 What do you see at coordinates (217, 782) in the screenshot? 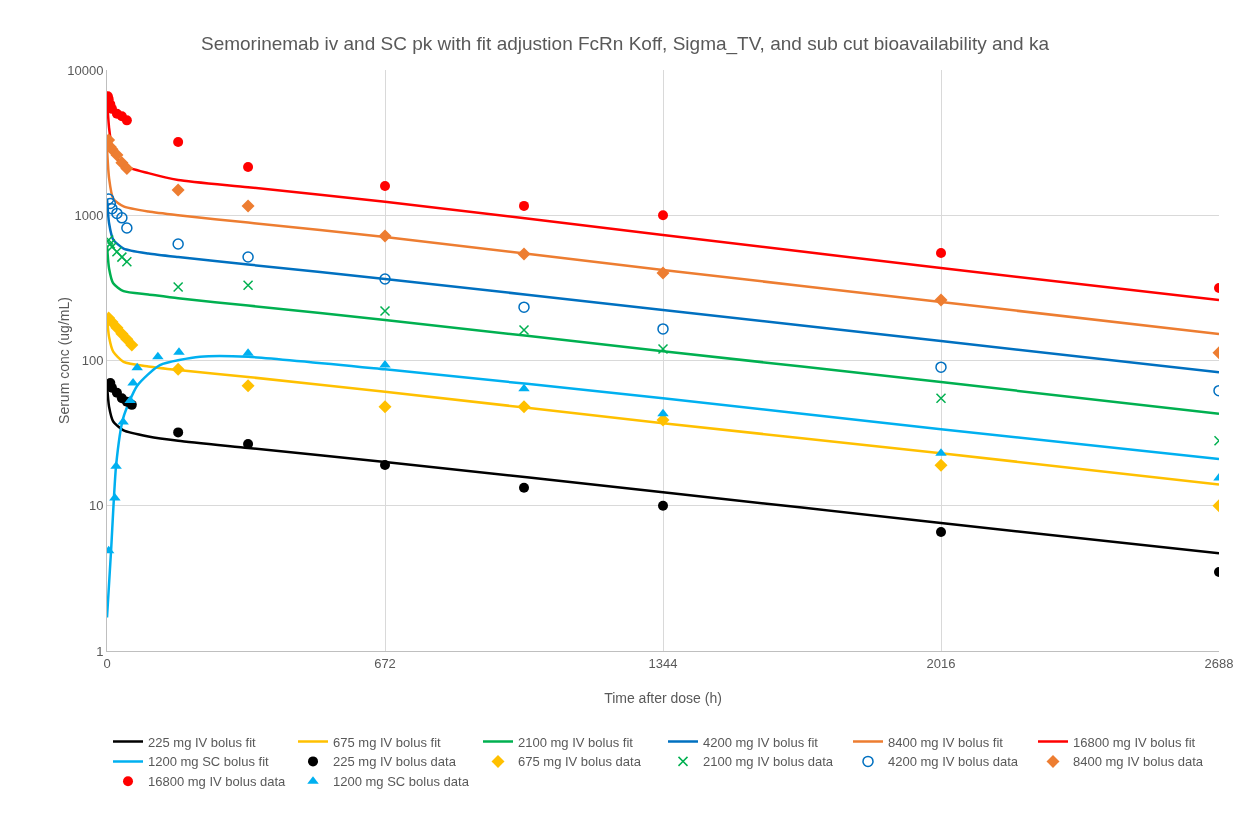
I see `legend-label: 16800 mg IV bolus data` at bounding box center [217, 782].